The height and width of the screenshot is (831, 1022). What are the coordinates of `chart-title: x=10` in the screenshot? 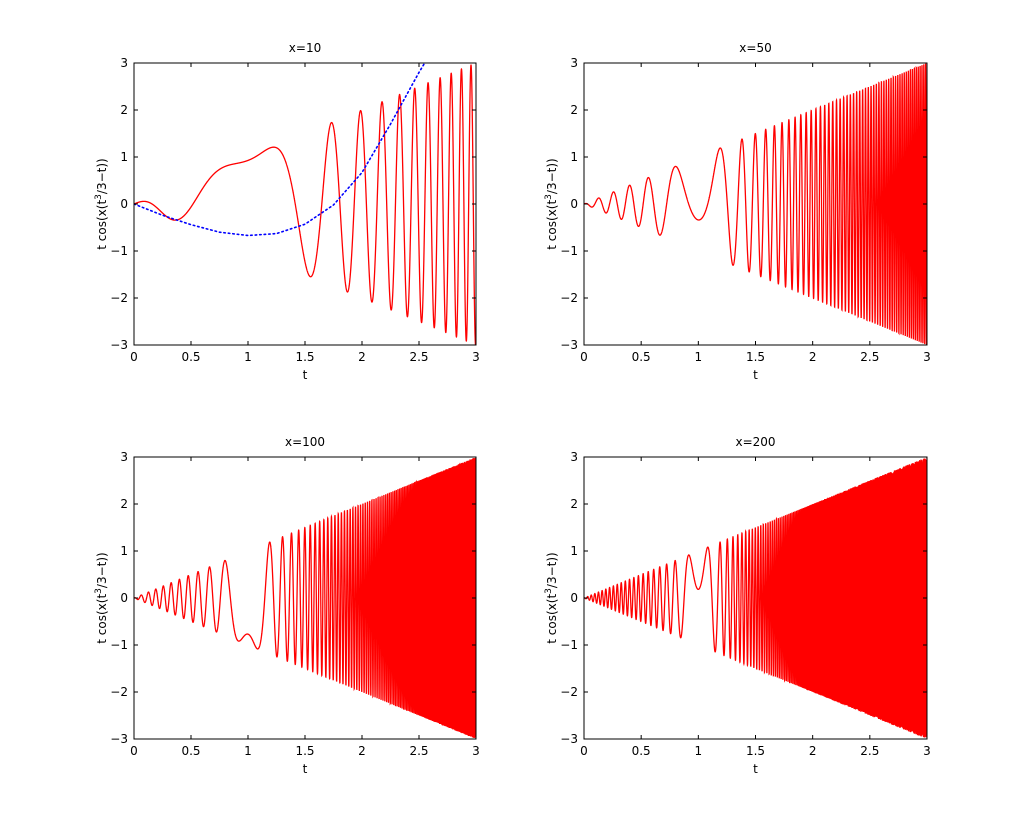 It's located at (305, 48).